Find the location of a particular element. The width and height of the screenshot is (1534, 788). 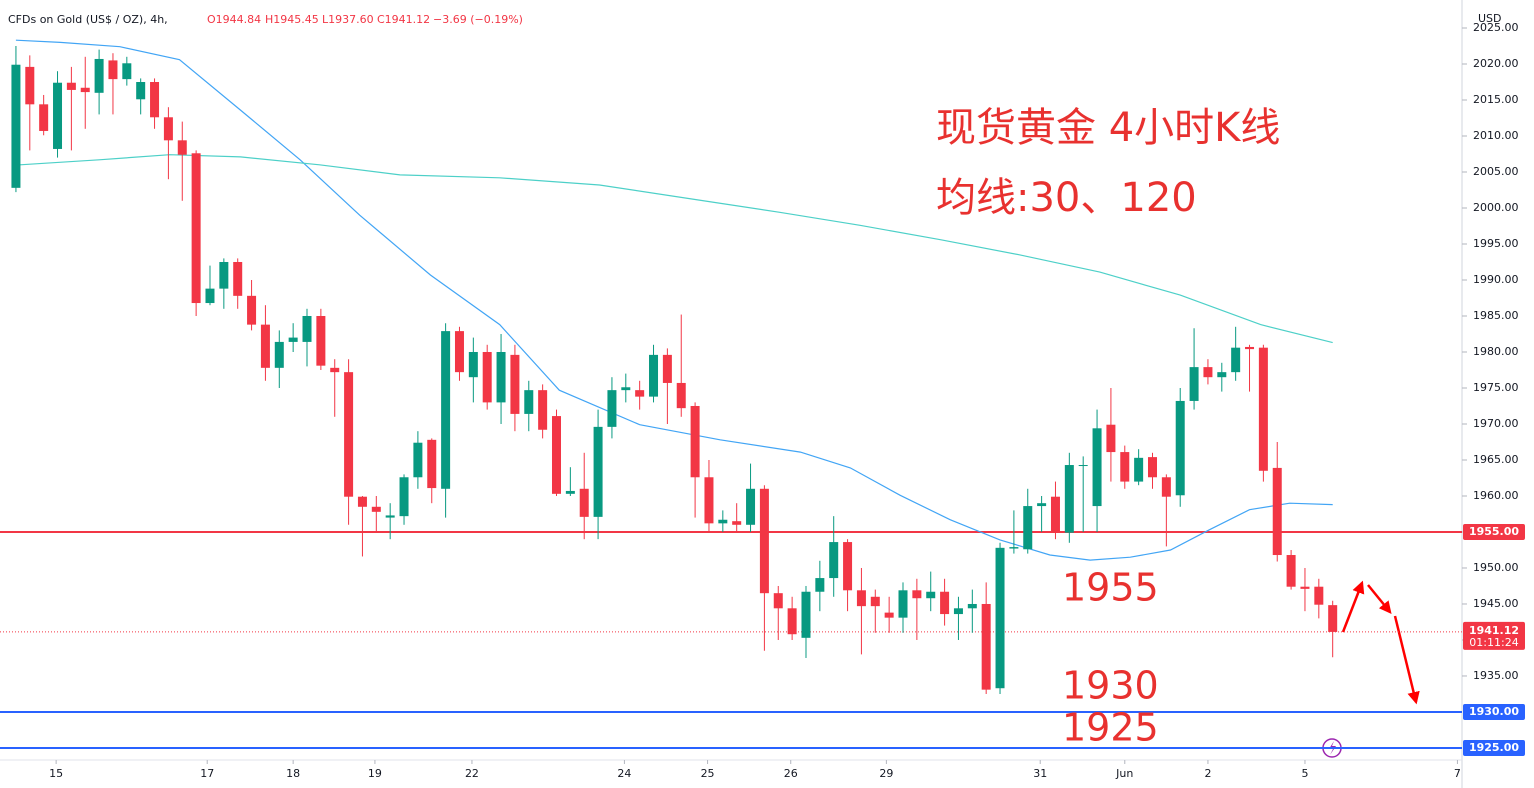

y-tick-label: 1965.00 is located at coordinates (1496, 459).